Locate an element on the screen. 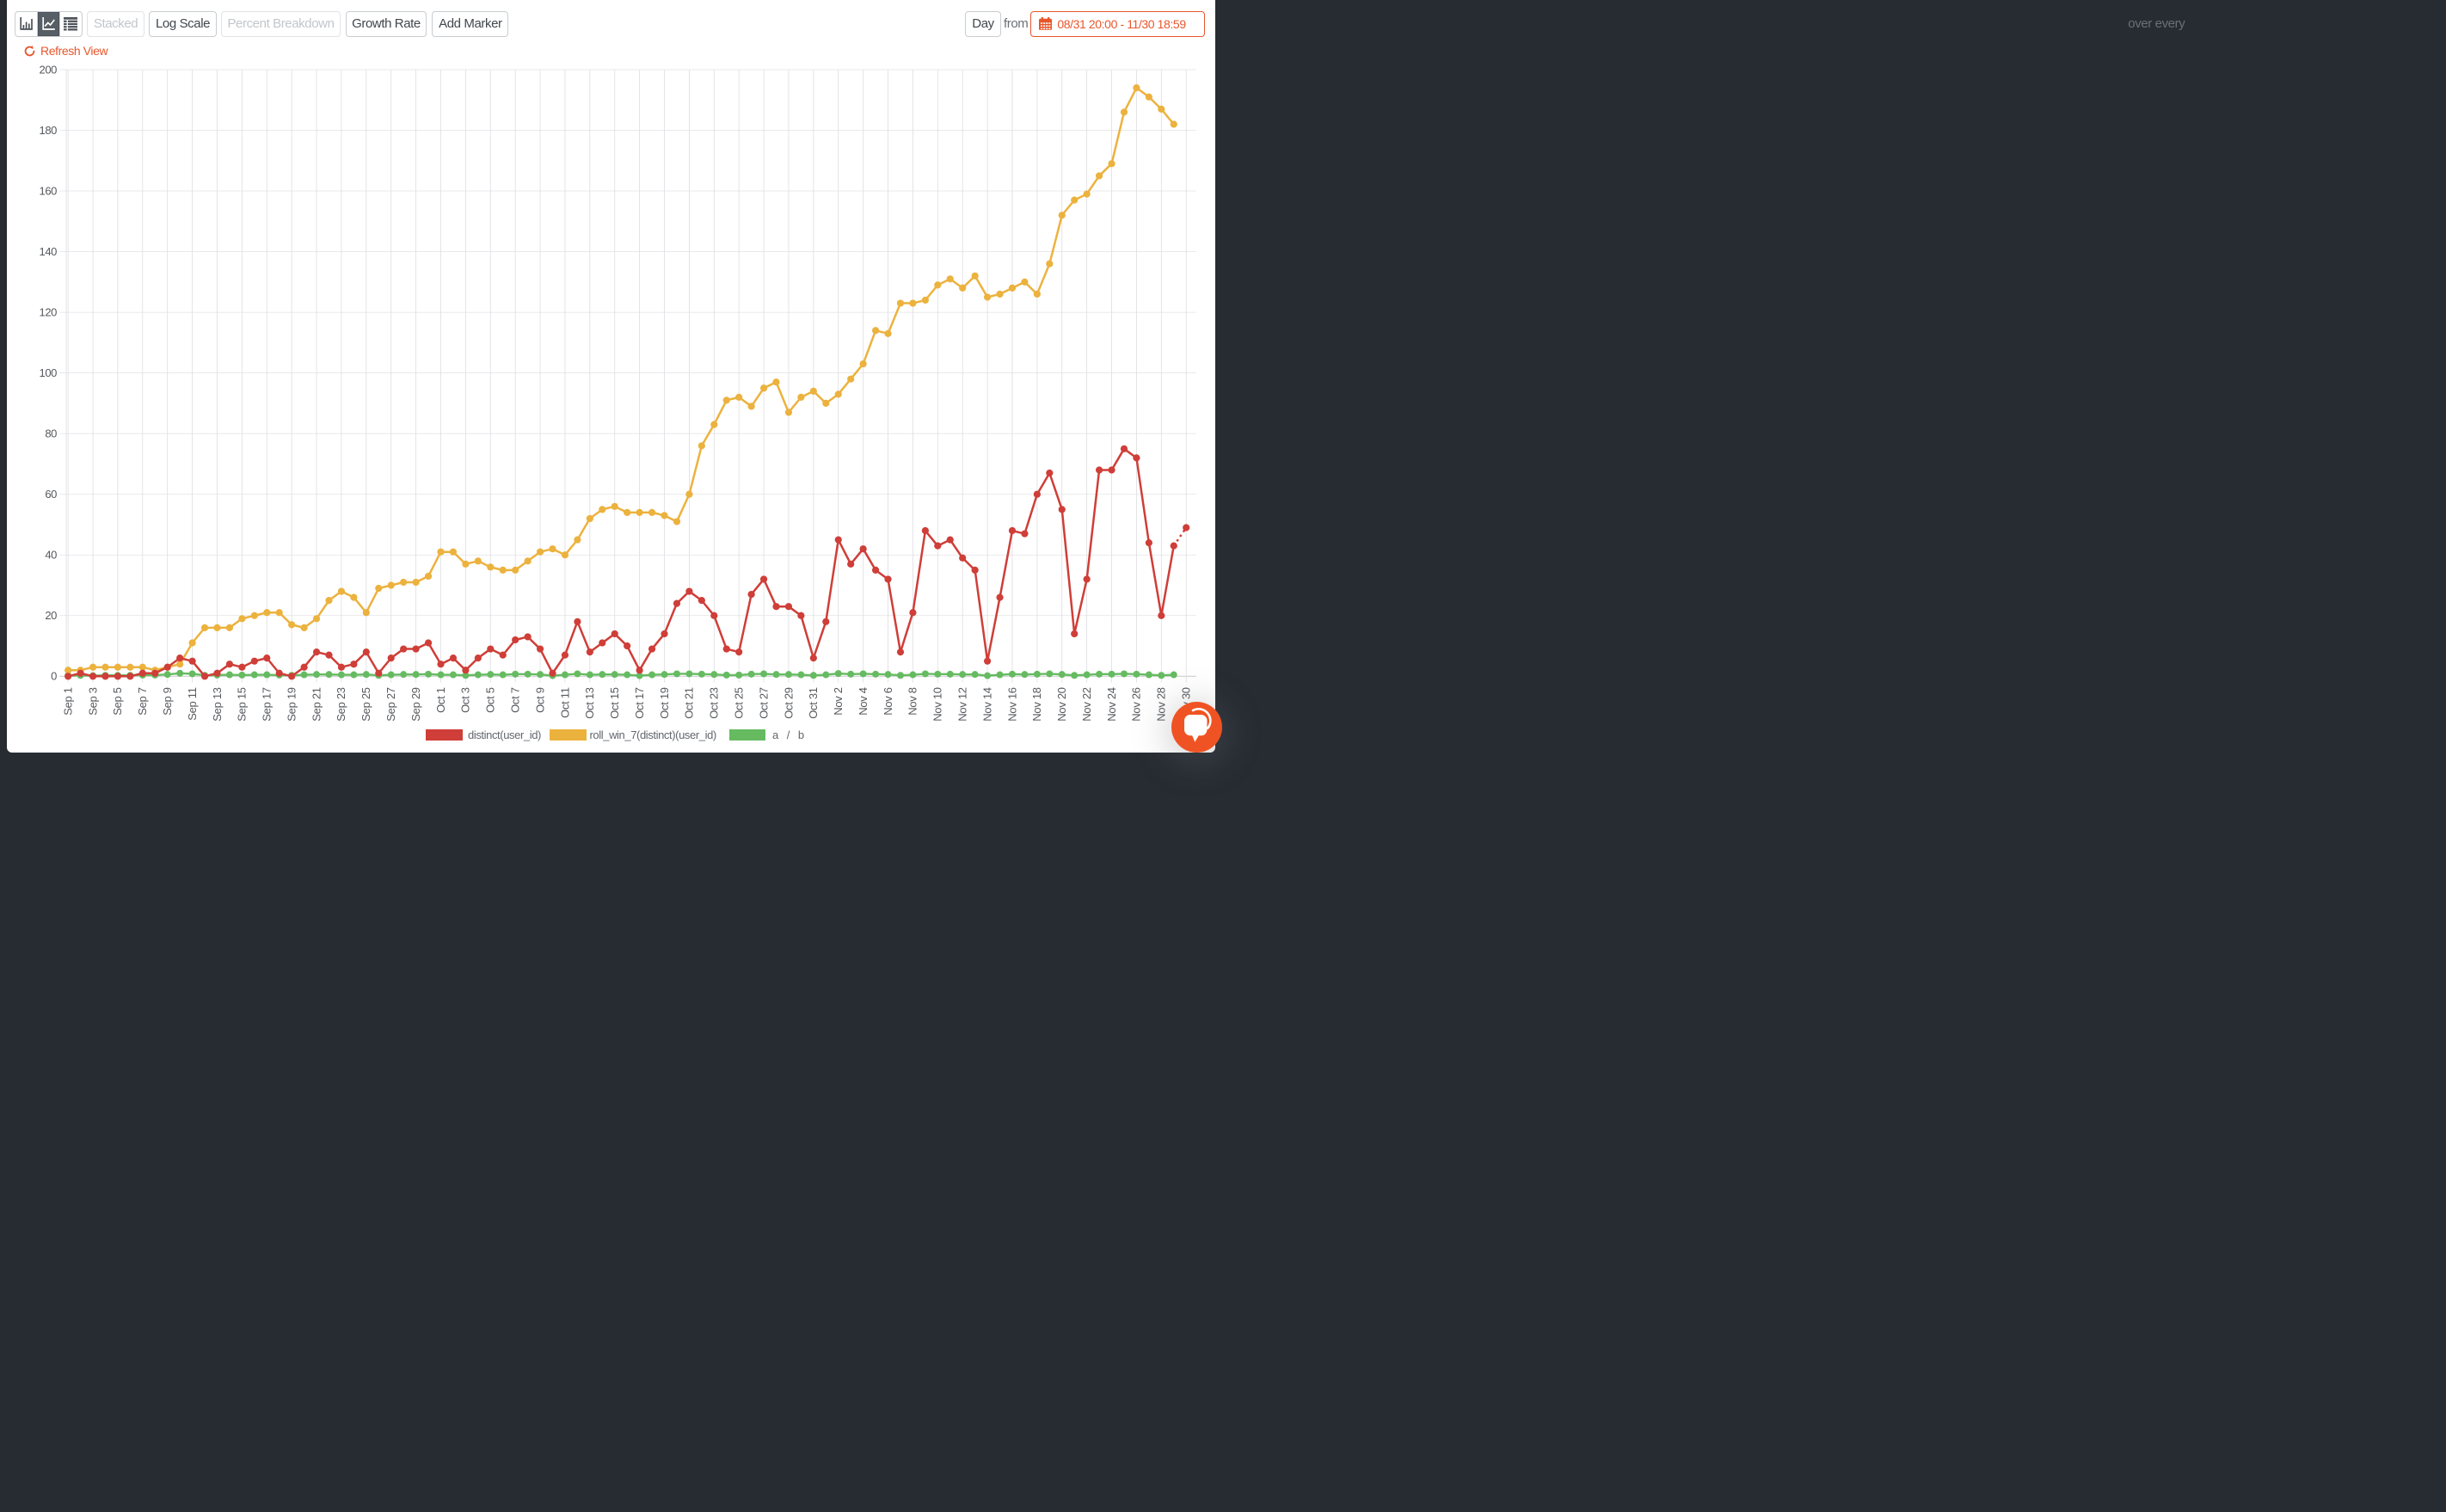 This screenshot has height=1512, width=2446. svg-text: Sep 21 is located at coordinates (316, 704).